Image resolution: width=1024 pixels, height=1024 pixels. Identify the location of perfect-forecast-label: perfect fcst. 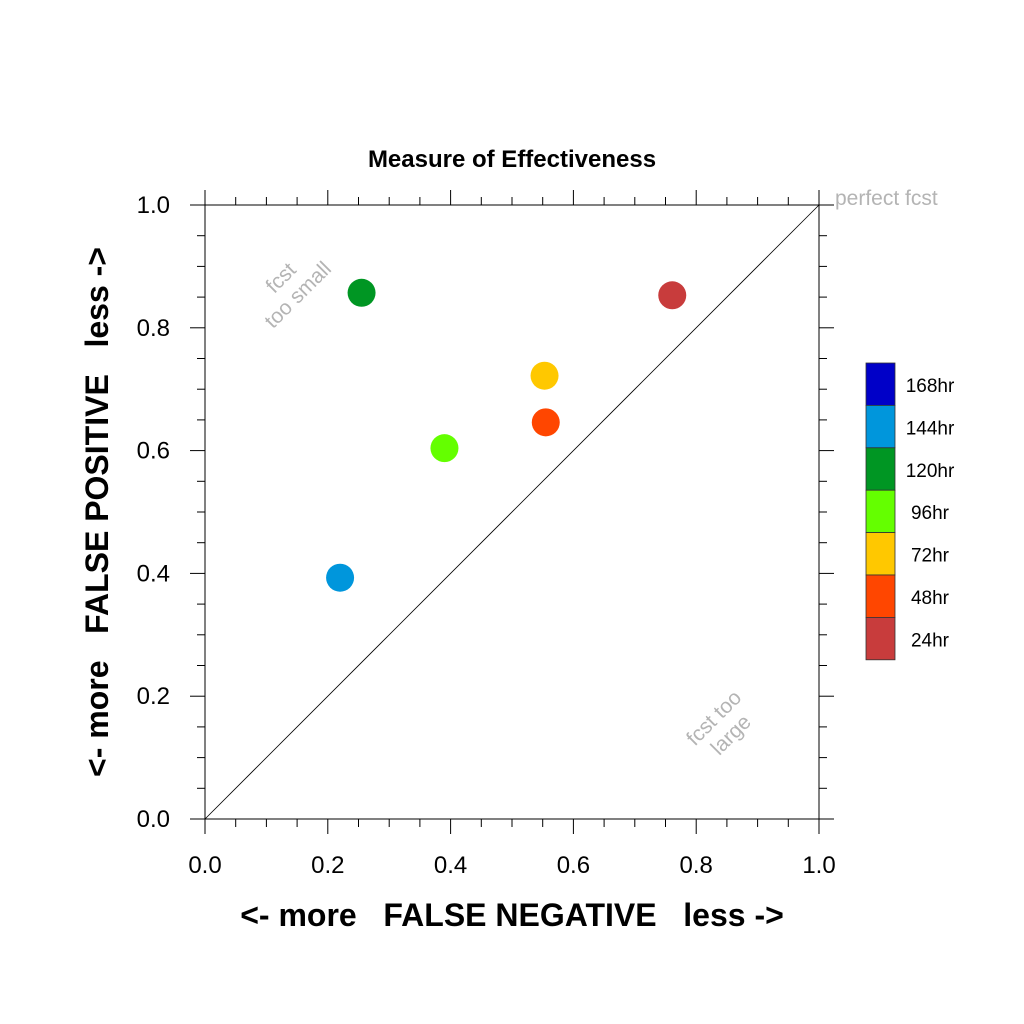
(886, 198).